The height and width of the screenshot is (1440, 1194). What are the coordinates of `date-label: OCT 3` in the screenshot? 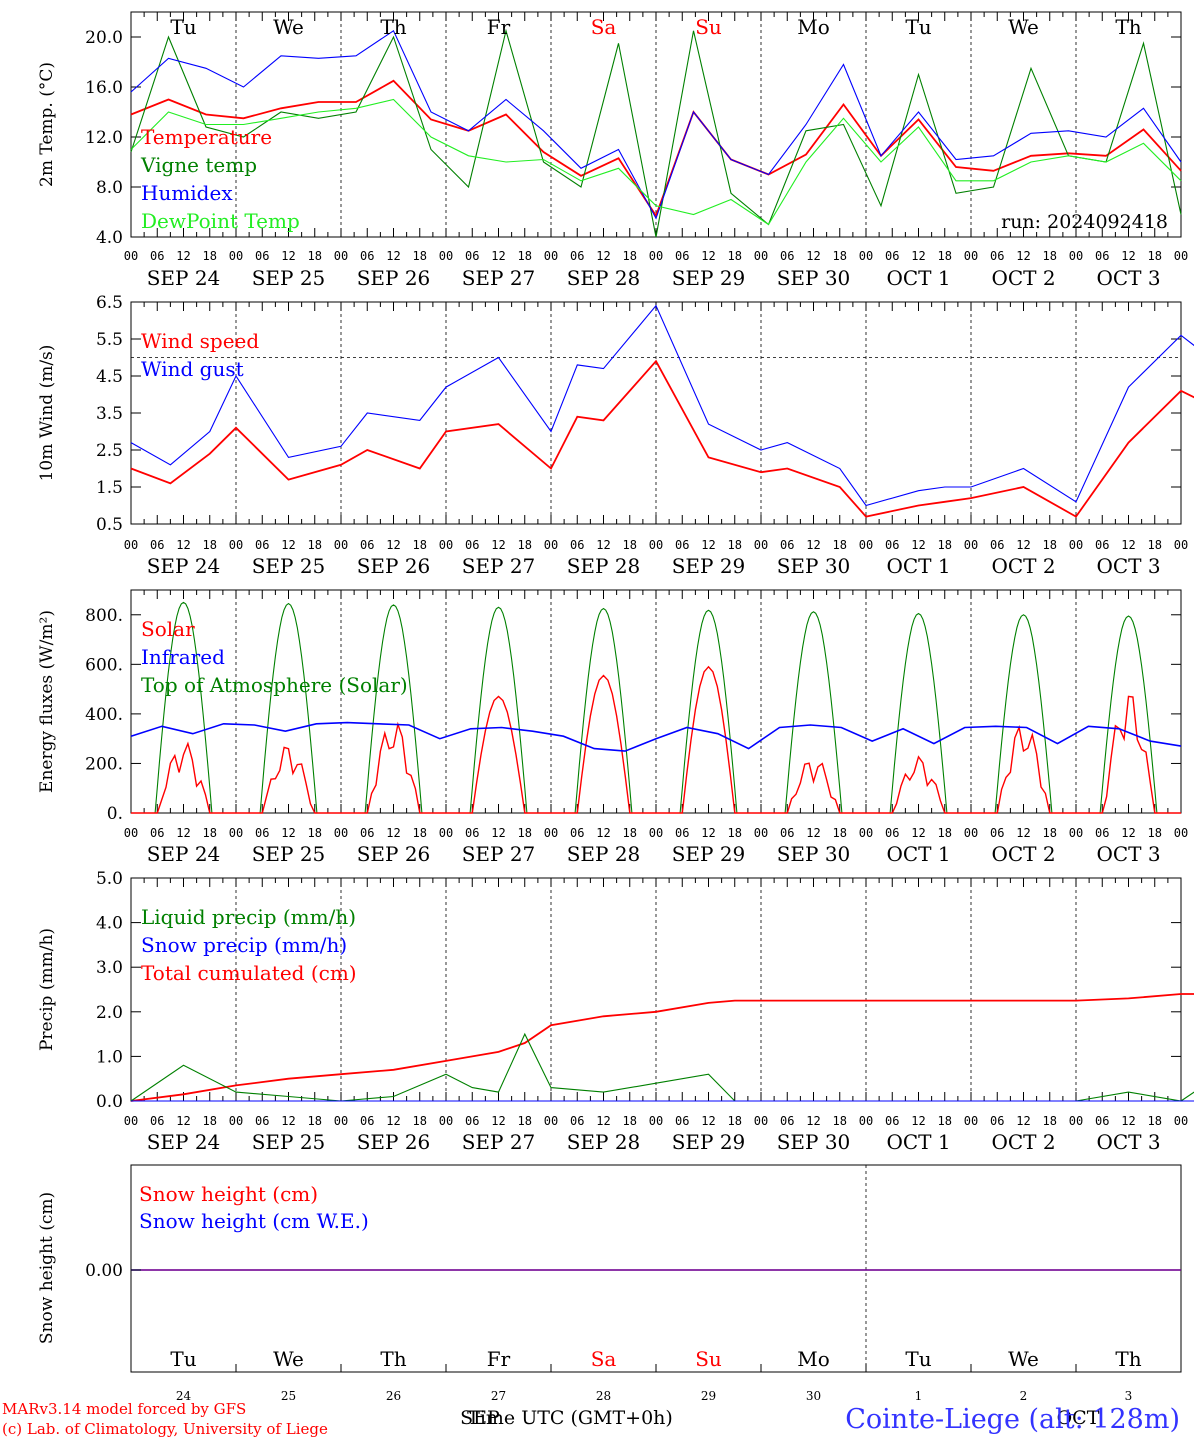 It's located at (1128, 1142).